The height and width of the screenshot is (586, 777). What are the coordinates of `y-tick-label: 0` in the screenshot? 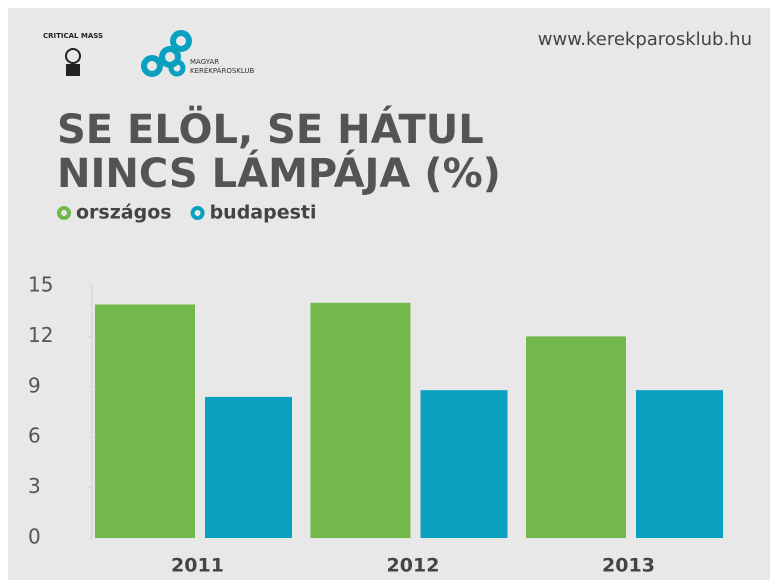 It's located at (34, 537).